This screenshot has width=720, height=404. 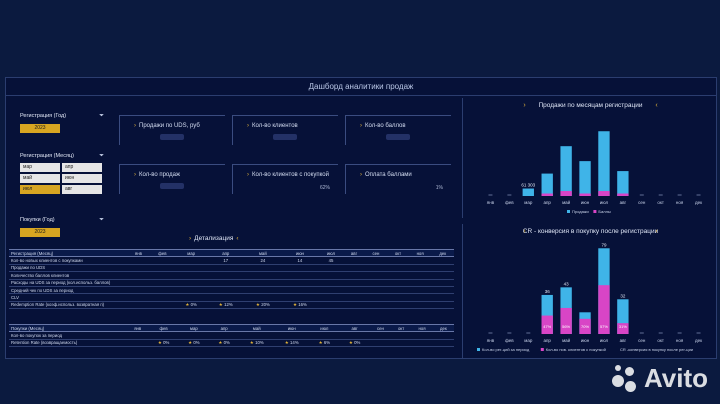 What do you see at coordinates (214, 238) in the screenshot?
I see `detail-title: › Детализация ‹` at bounding box center [214, 238].